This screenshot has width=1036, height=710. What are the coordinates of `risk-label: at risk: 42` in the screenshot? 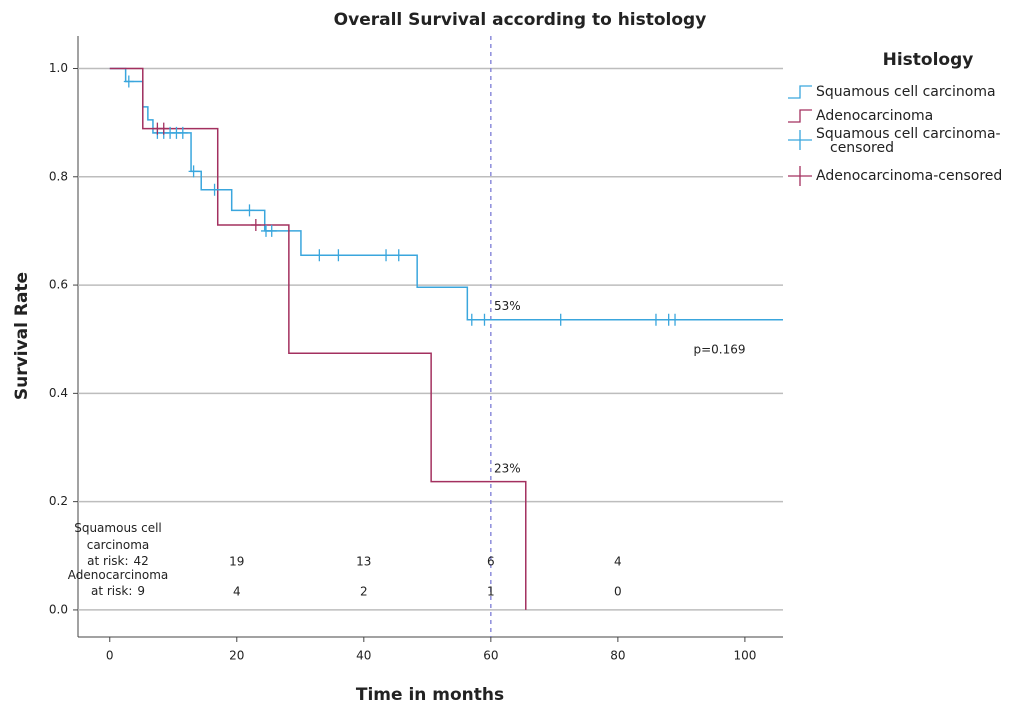 It's located at (118, 561).